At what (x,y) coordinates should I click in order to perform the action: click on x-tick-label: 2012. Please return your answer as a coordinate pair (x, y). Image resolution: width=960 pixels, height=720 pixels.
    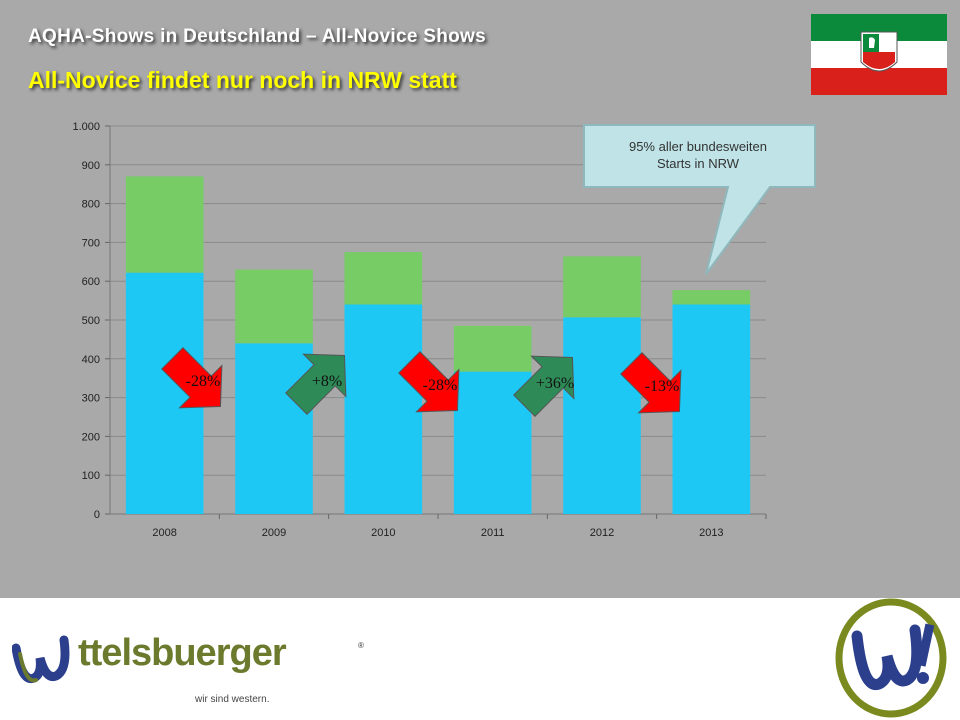
    Looking at the image, I should click on (602, 533).